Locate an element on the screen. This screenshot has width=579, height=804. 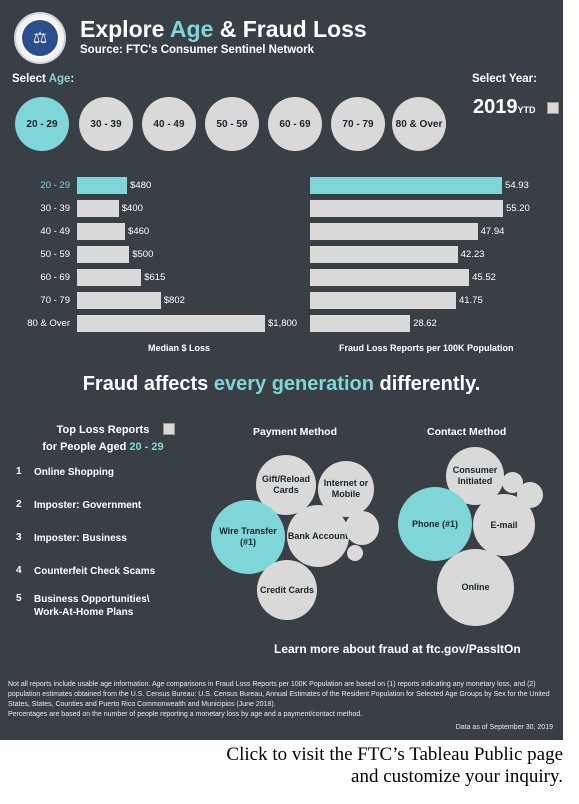
year-value: 2019YTD is located at coordinates (504, 107).